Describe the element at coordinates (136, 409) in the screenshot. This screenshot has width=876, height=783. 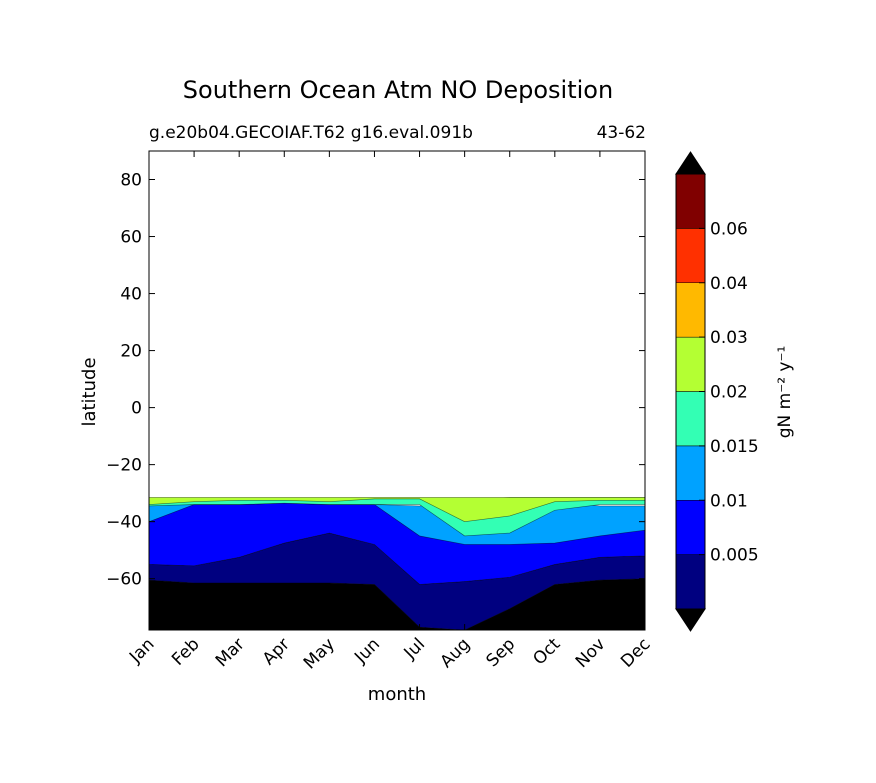
I see `y-tick-label: 0` at that location.